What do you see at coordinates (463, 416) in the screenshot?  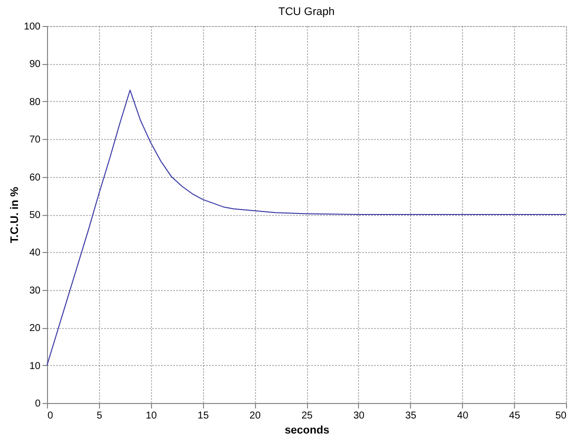 I see `x-tick-label: 40` at bounding box center [463, 416].